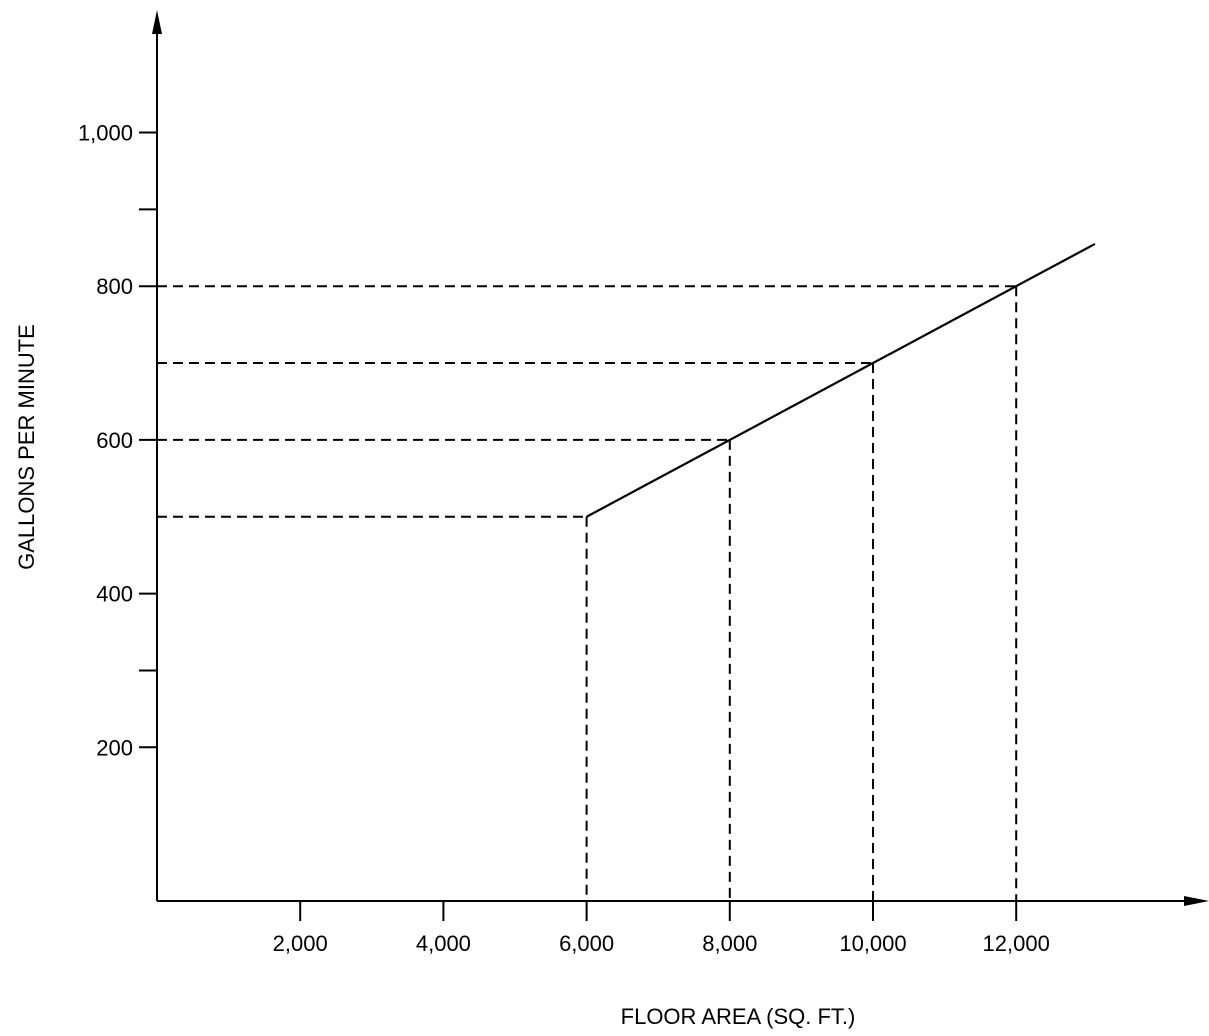  Describe the element at coordinates (1016, 943) in the screenshot. I see `x-tick-label: 12,000` at that location.